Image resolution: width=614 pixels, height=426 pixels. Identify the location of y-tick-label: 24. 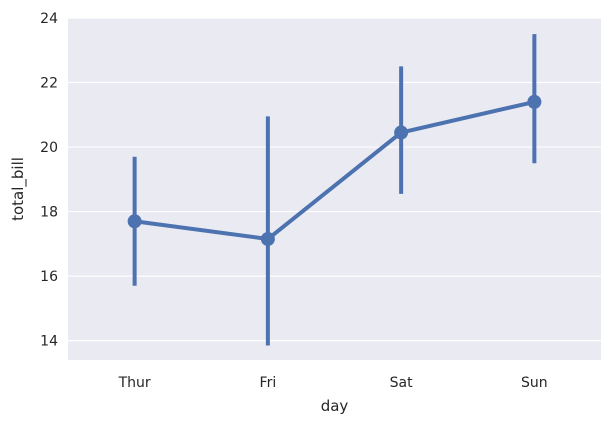
(49, 19).